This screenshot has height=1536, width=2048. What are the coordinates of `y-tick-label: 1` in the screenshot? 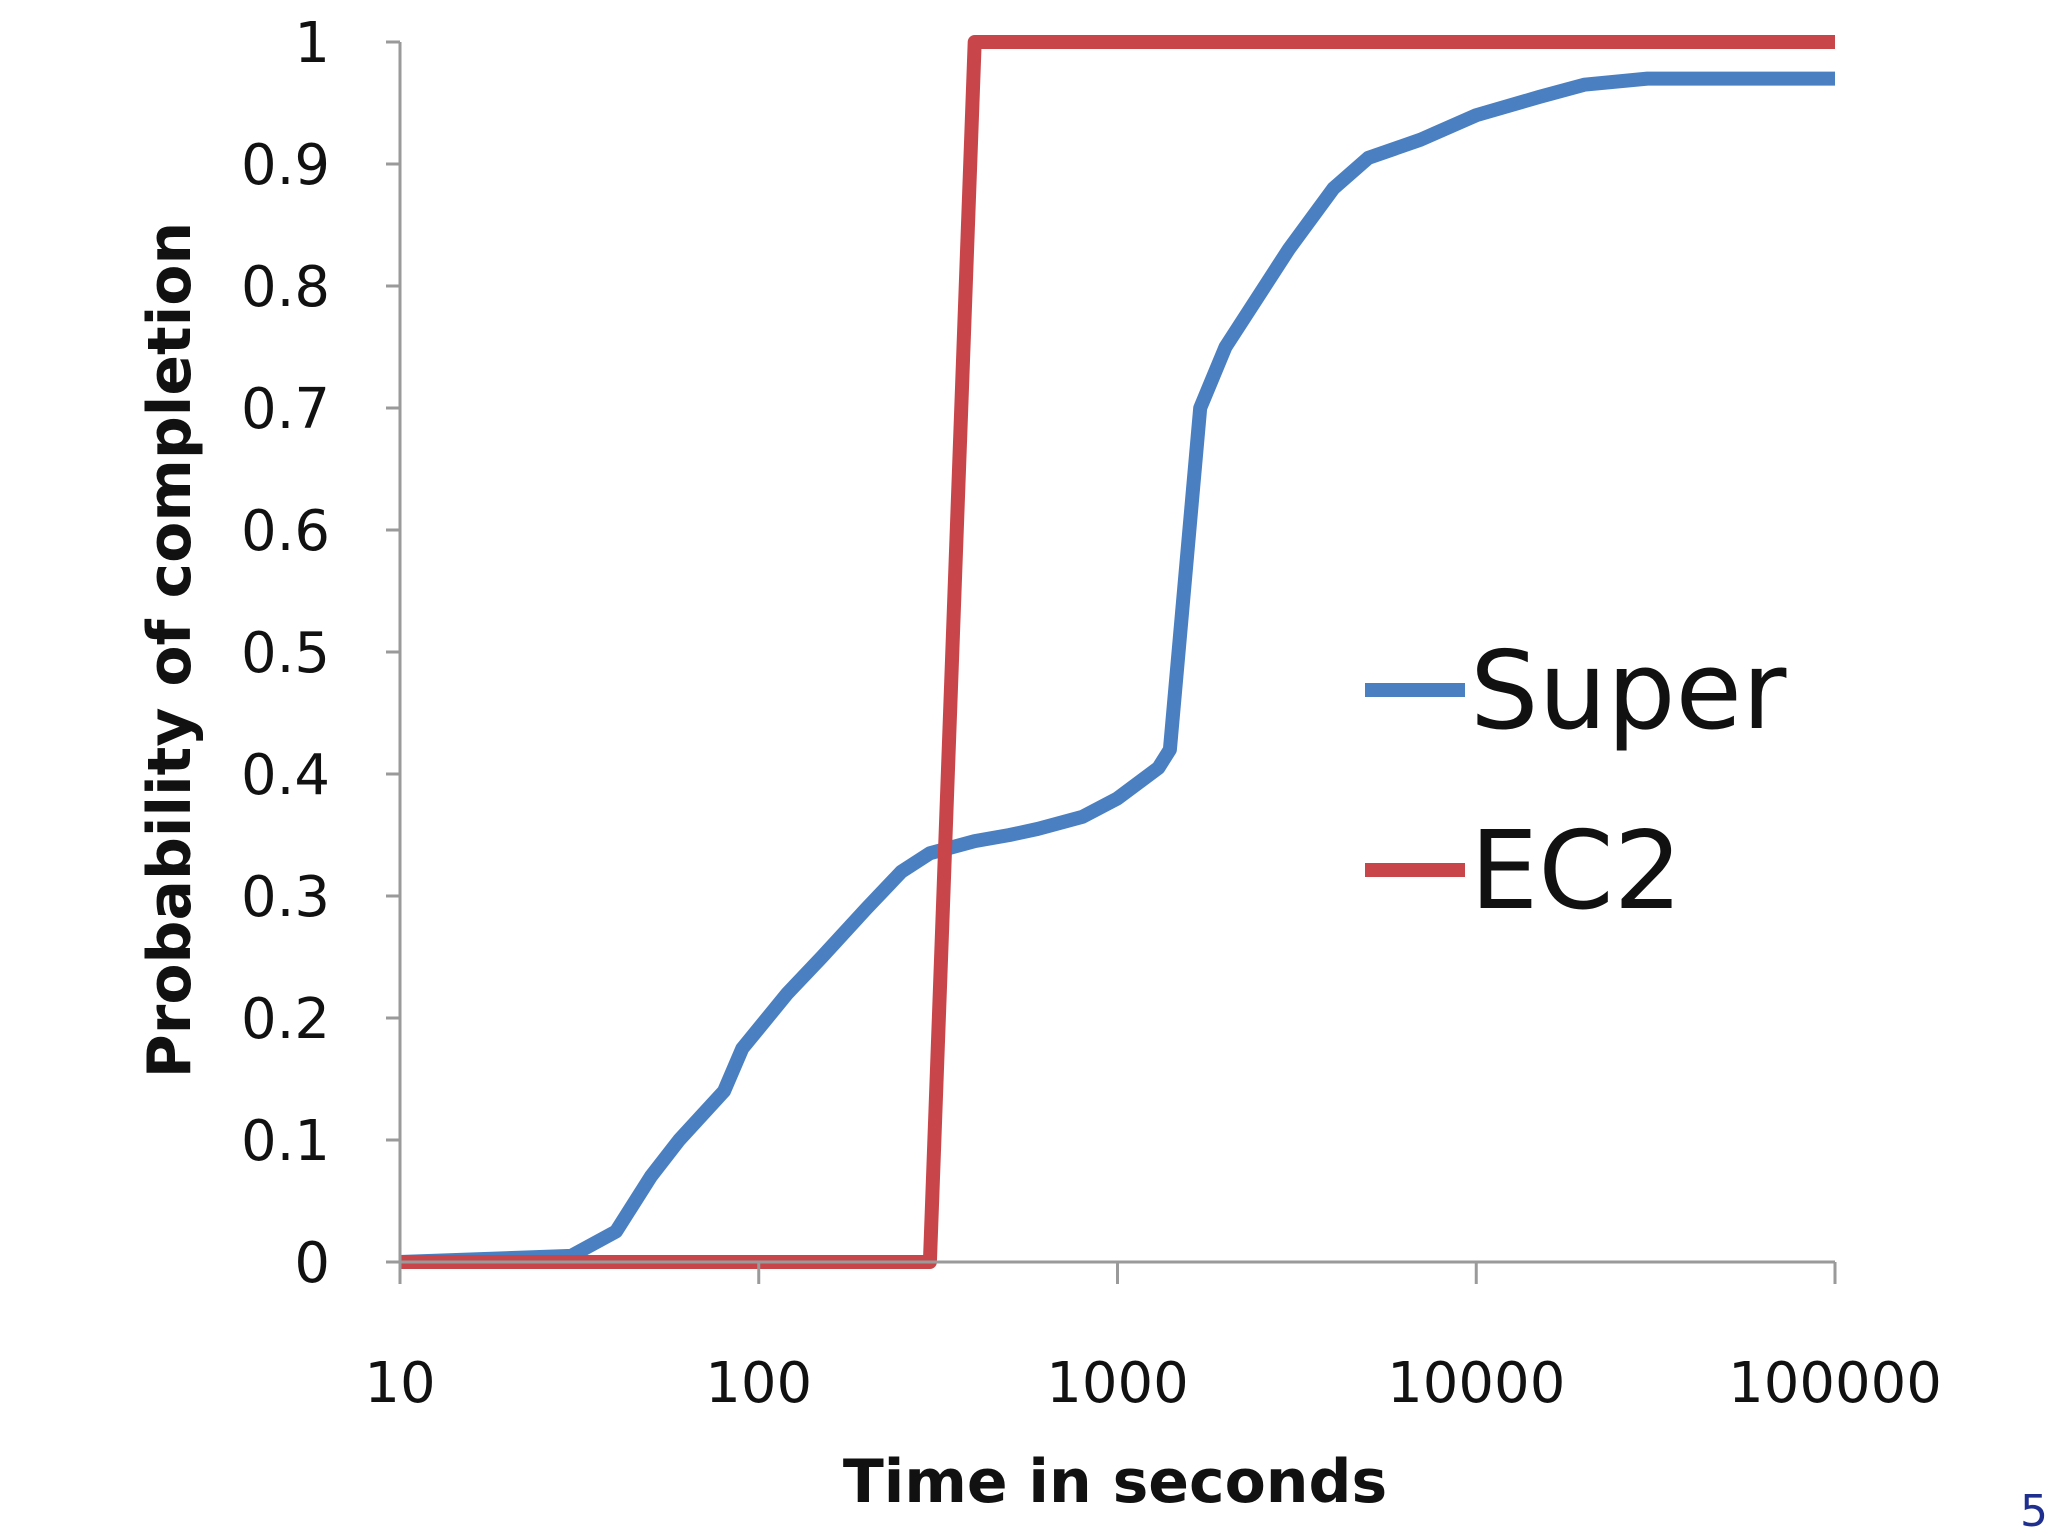 It's located at (312, 43).